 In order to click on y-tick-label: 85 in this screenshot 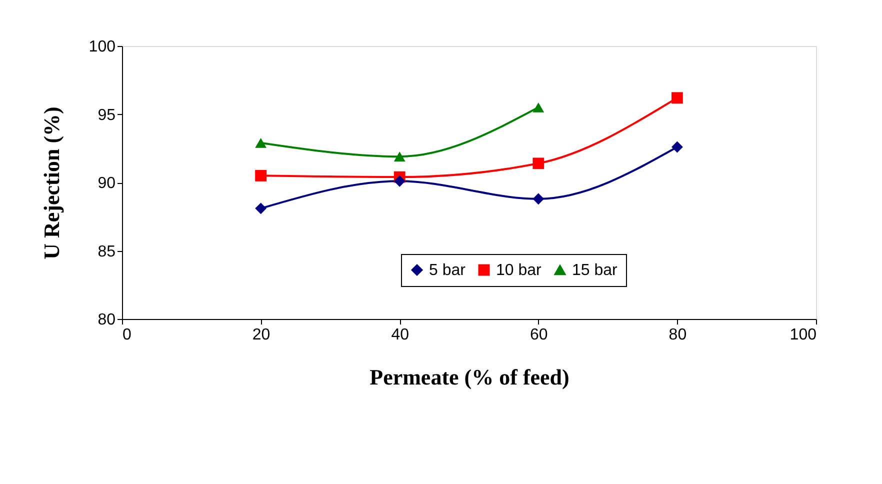, I will do `click(107, 251)`.